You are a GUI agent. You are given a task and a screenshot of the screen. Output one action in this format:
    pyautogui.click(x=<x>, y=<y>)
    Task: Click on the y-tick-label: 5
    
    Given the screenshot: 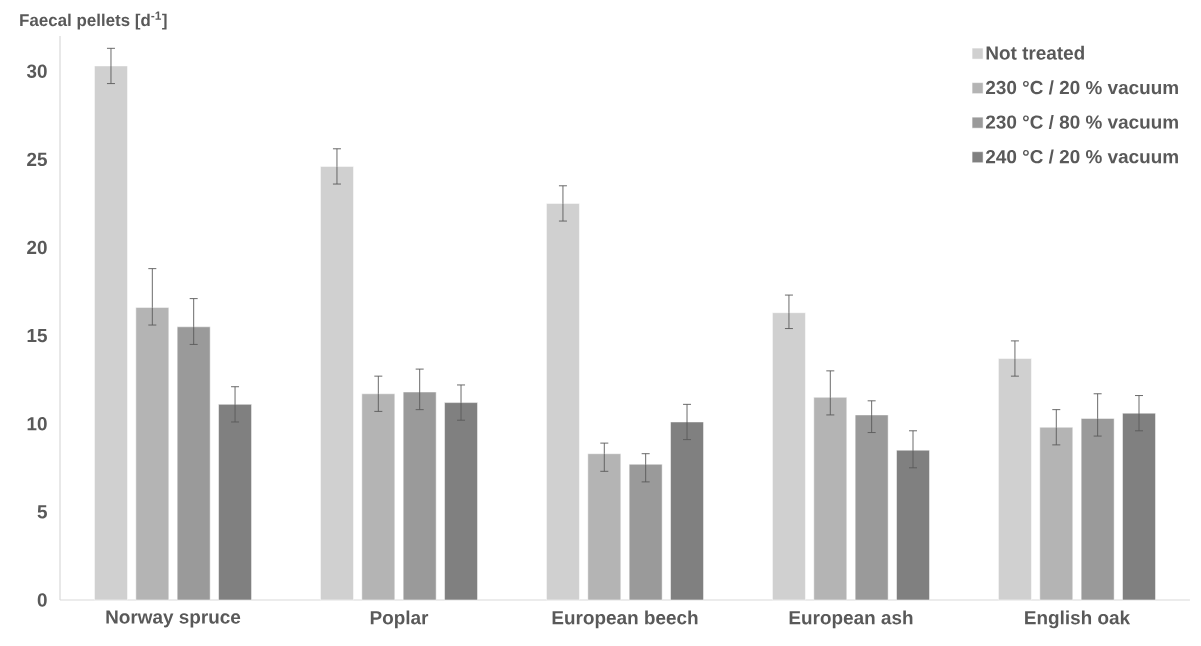 What is the action you would take?
    pyautogui.click(x=42, y=512)
    